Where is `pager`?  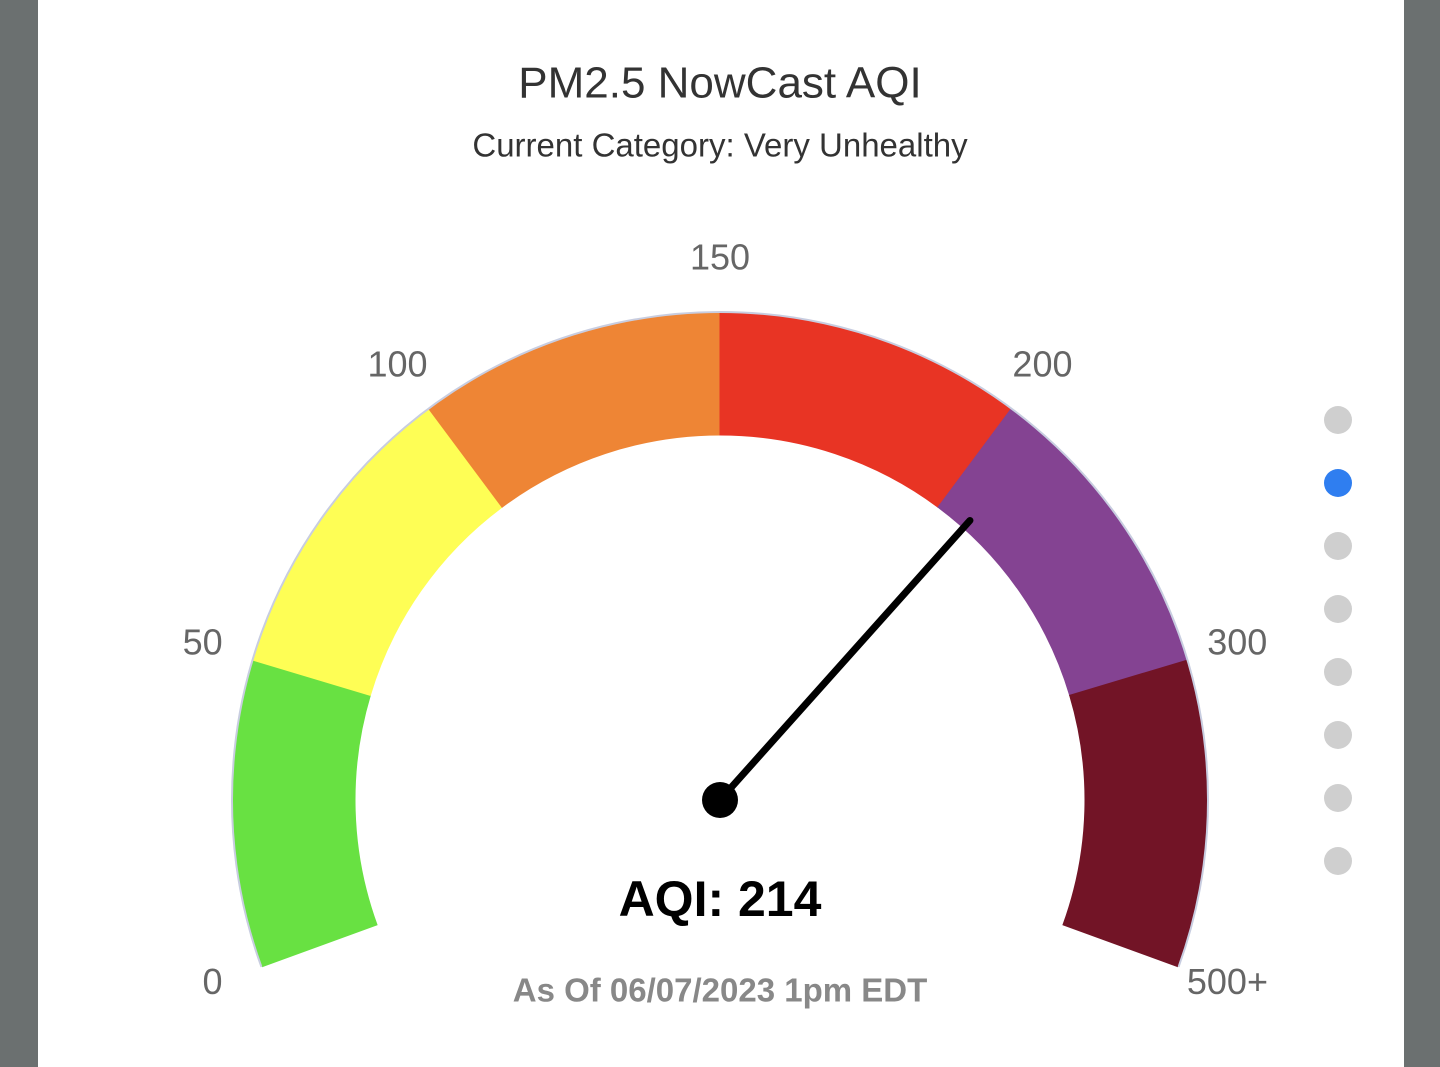
pager is located at coordinates (1338, 640).